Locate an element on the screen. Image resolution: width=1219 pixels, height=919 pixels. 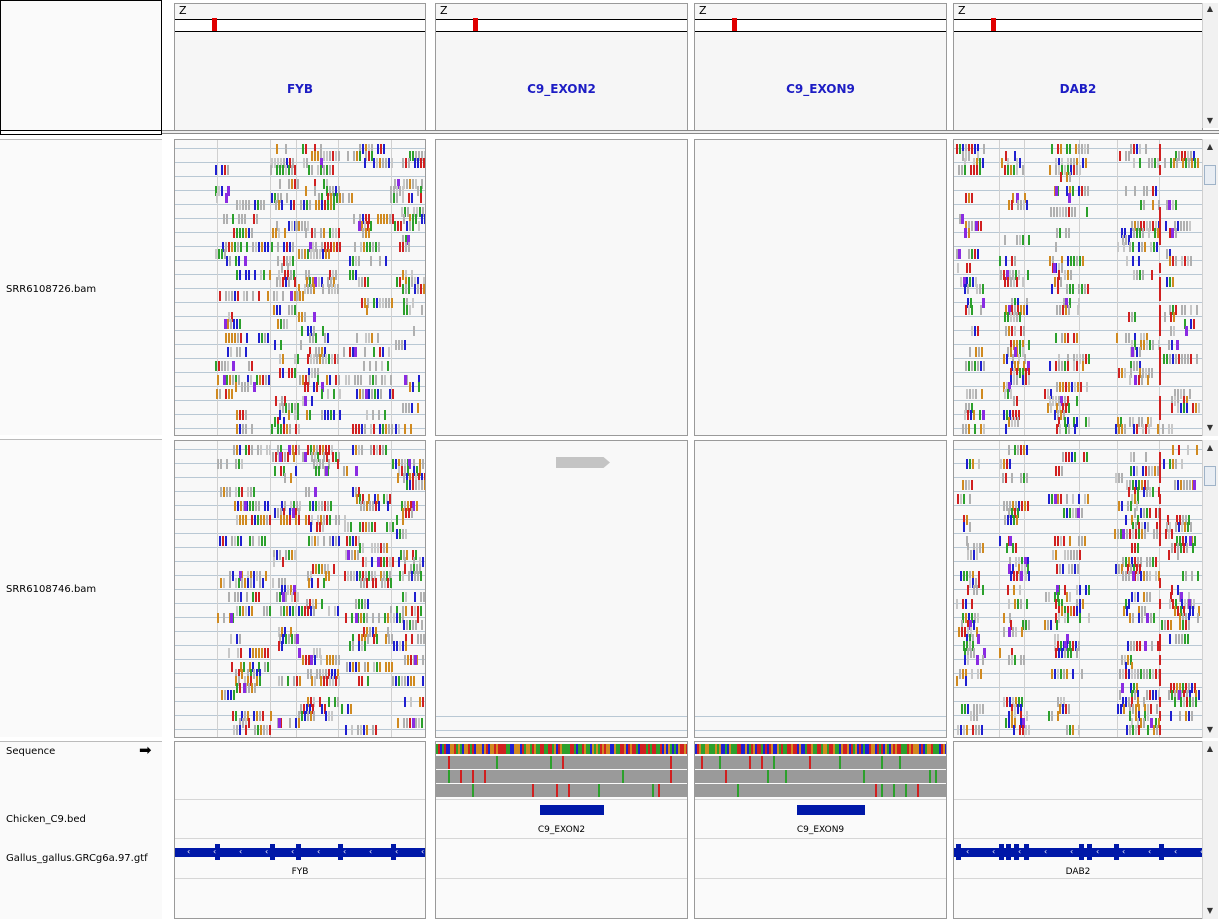
track-name-panel: SRR6108726.bam is located at coordinates (81, 287).